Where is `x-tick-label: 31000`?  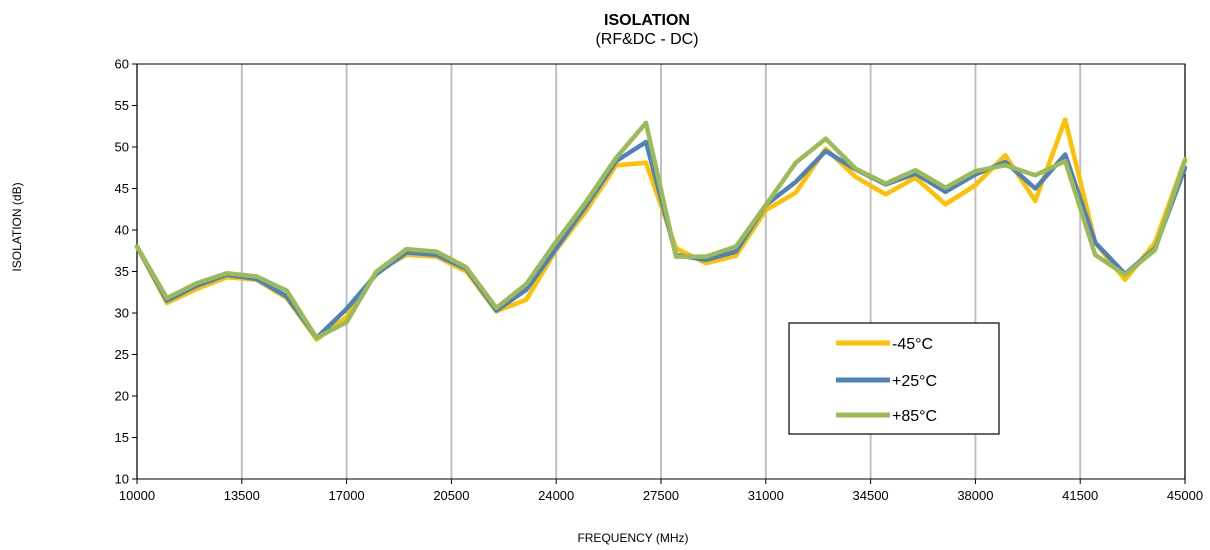
x-tick-label: 31000 is located at coordinates (766, 495).